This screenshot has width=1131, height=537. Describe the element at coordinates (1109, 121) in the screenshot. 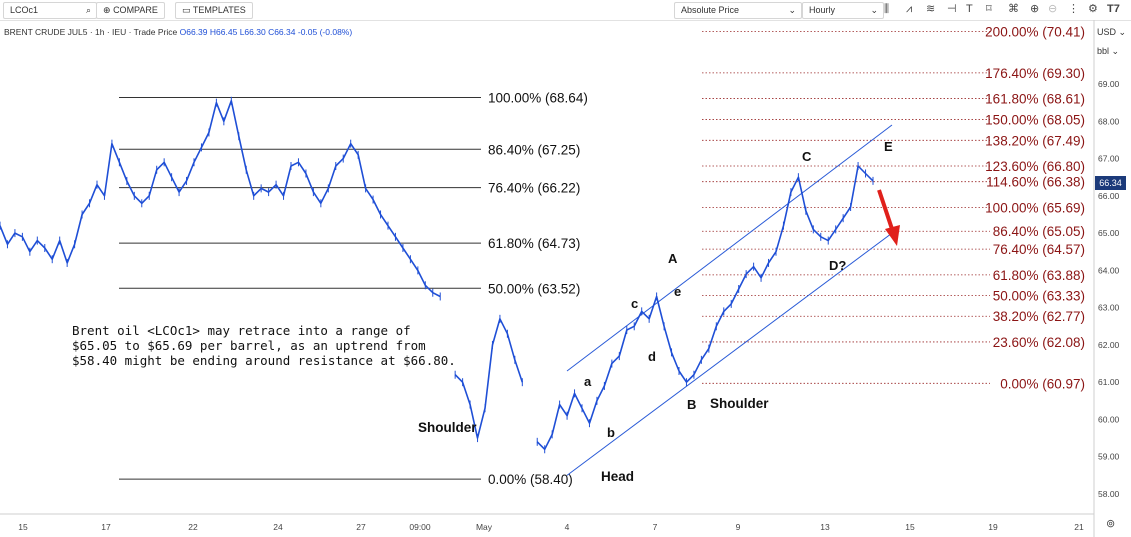

I see `y-tick-label: 68.00` at that location.